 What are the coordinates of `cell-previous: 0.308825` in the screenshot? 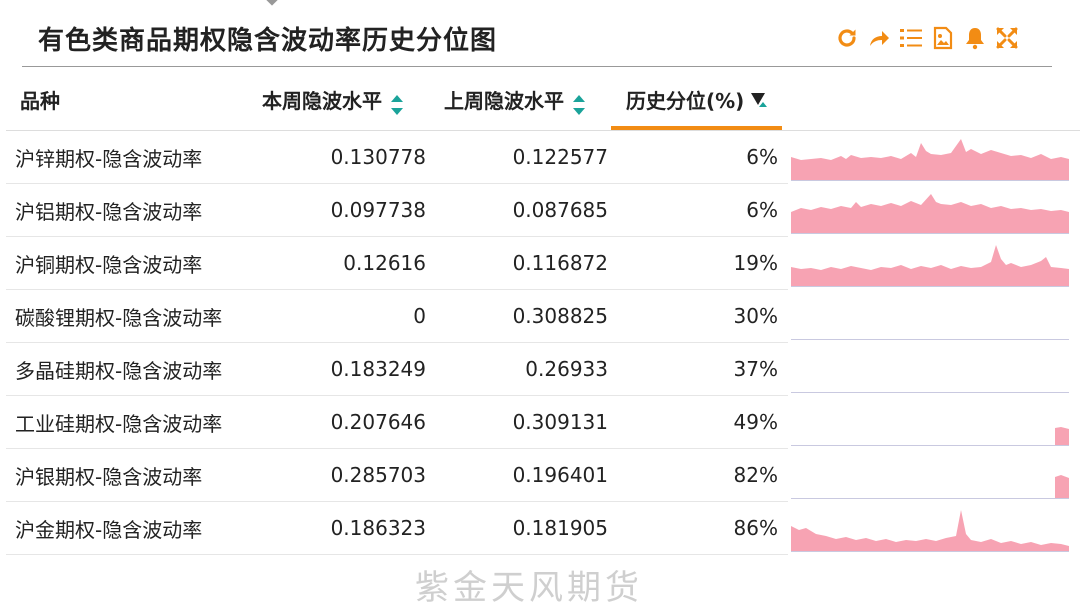 It's located at (560, 316).